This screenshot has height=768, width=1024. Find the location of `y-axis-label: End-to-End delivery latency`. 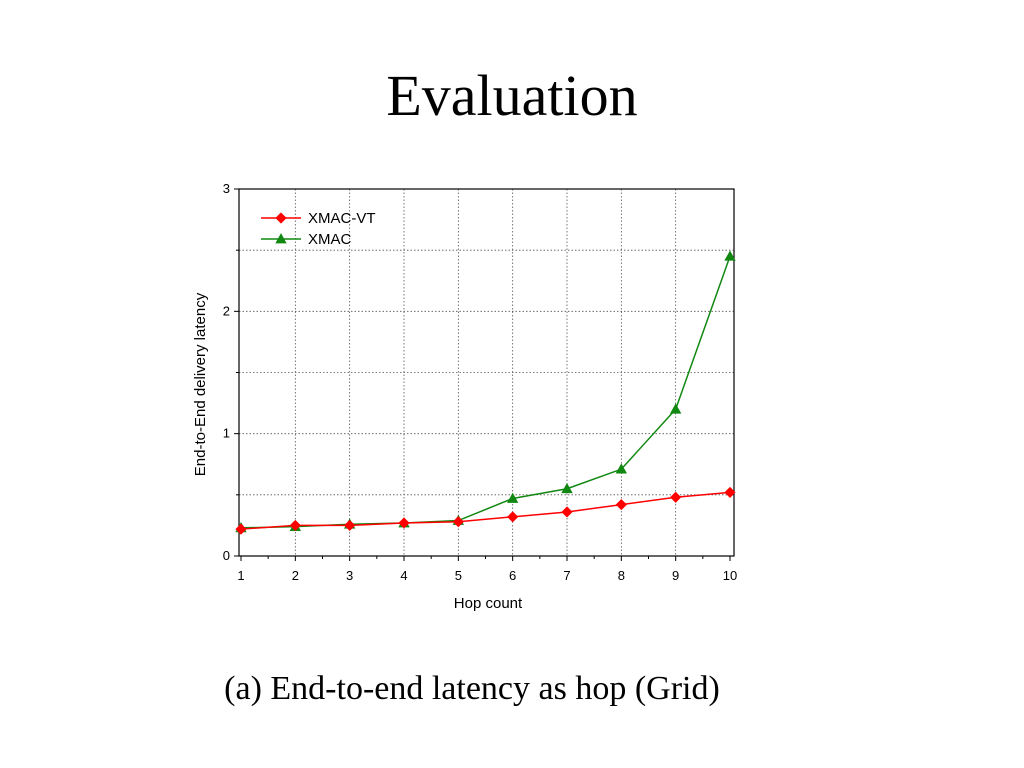

y-axis-label: End-to-End delivery latency is located at coordinates (200, 384).